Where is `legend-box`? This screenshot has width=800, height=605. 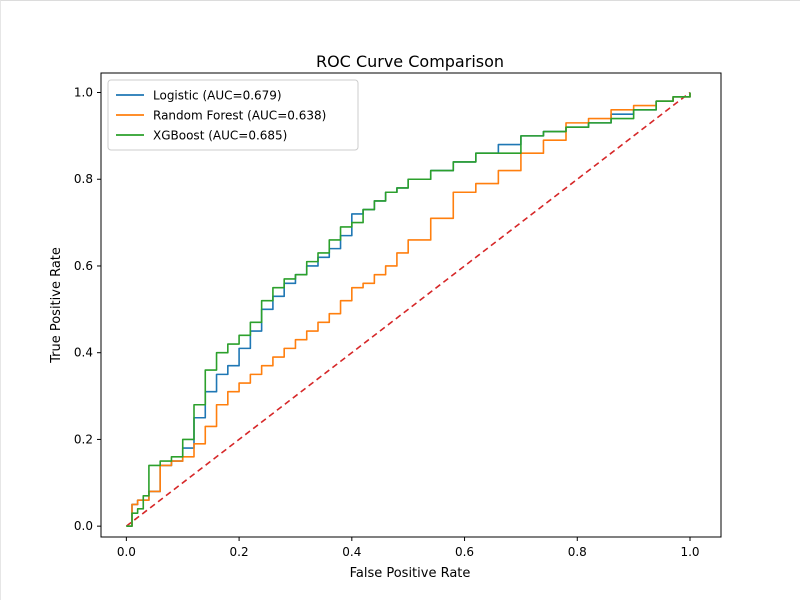 legend-box is located at coordinates (233, 115).